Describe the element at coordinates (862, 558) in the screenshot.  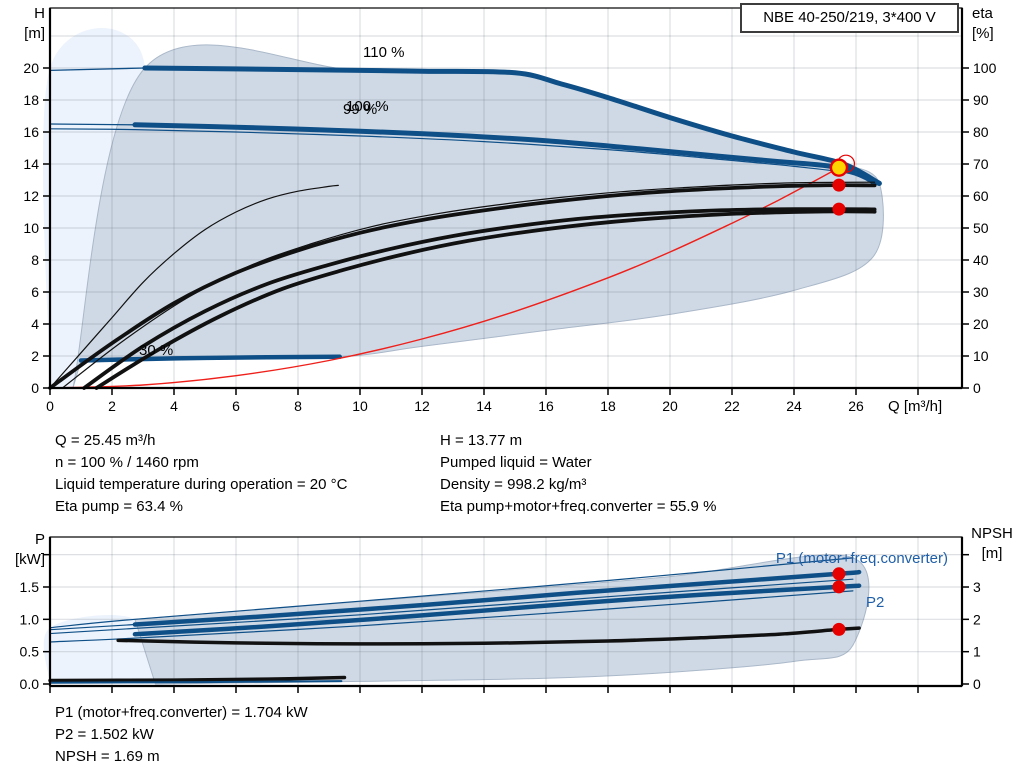
I see `curve-label: P1 (motor+freq.converter)` at that location.